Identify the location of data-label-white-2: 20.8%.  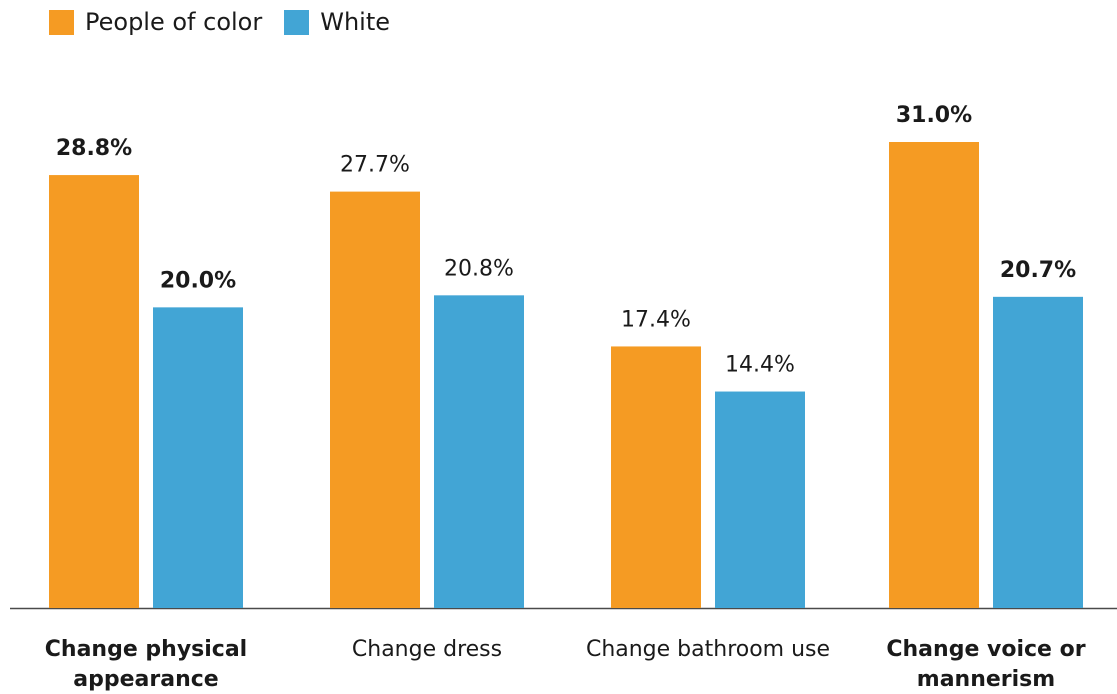
(479, 268).